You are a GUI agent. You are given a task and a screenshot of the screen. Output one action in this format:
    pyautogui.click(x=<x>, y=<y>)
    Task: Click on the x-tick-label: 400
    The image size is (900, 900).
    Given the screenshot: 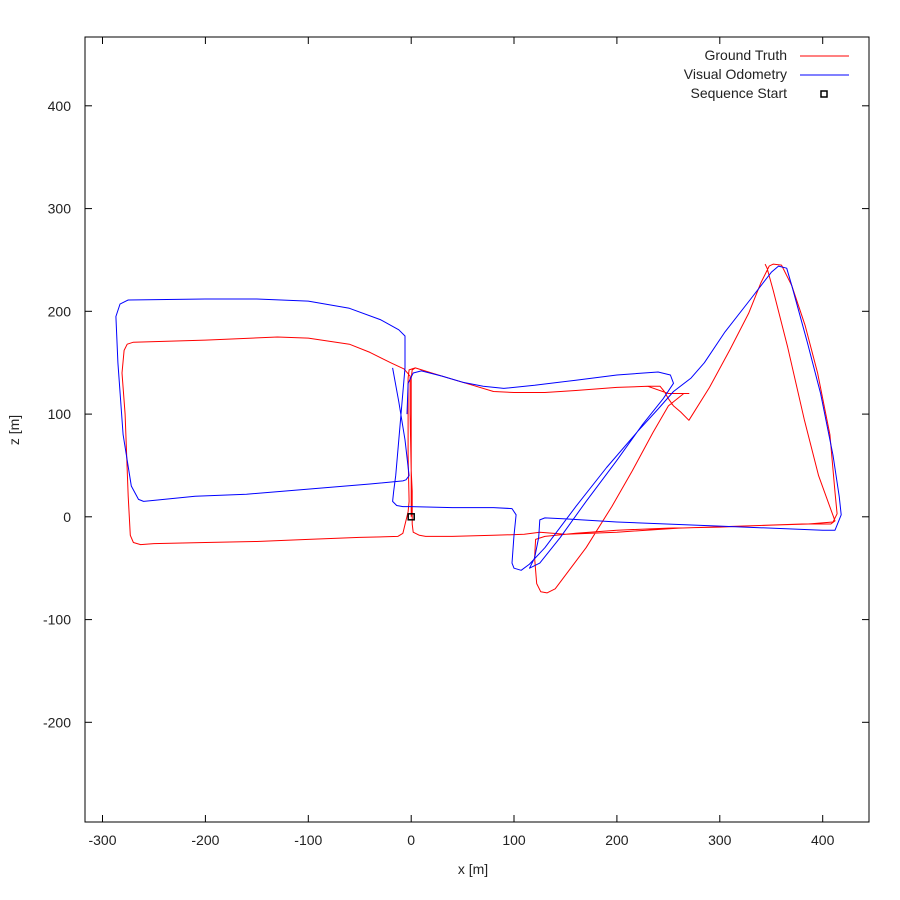 What is the action you would take?
    pyautogui.click(x=823, y=840)
    